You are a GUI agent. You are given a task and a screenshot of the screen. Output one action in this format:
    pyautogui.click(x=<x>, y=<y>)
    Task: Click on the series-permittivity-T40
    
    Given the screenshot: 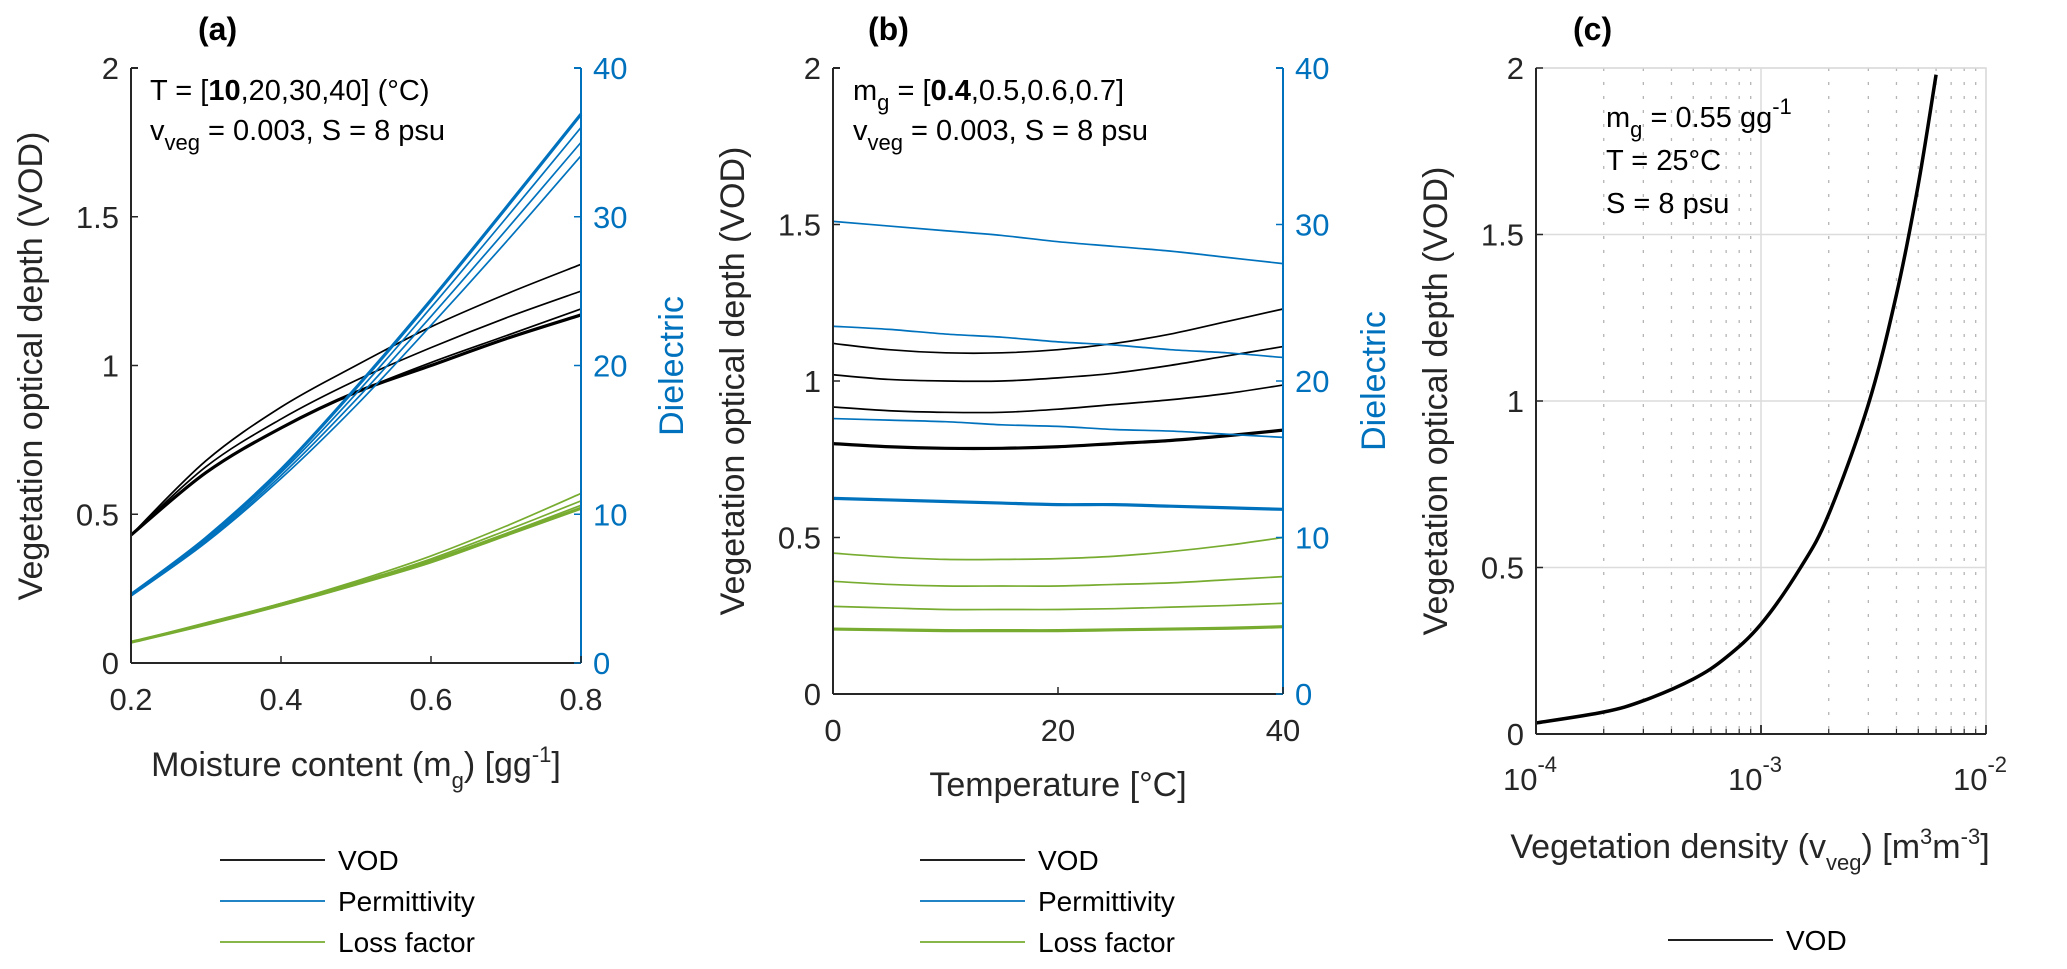 What is the action you would take?
    pyautogui.click(x=356, y=376)
    